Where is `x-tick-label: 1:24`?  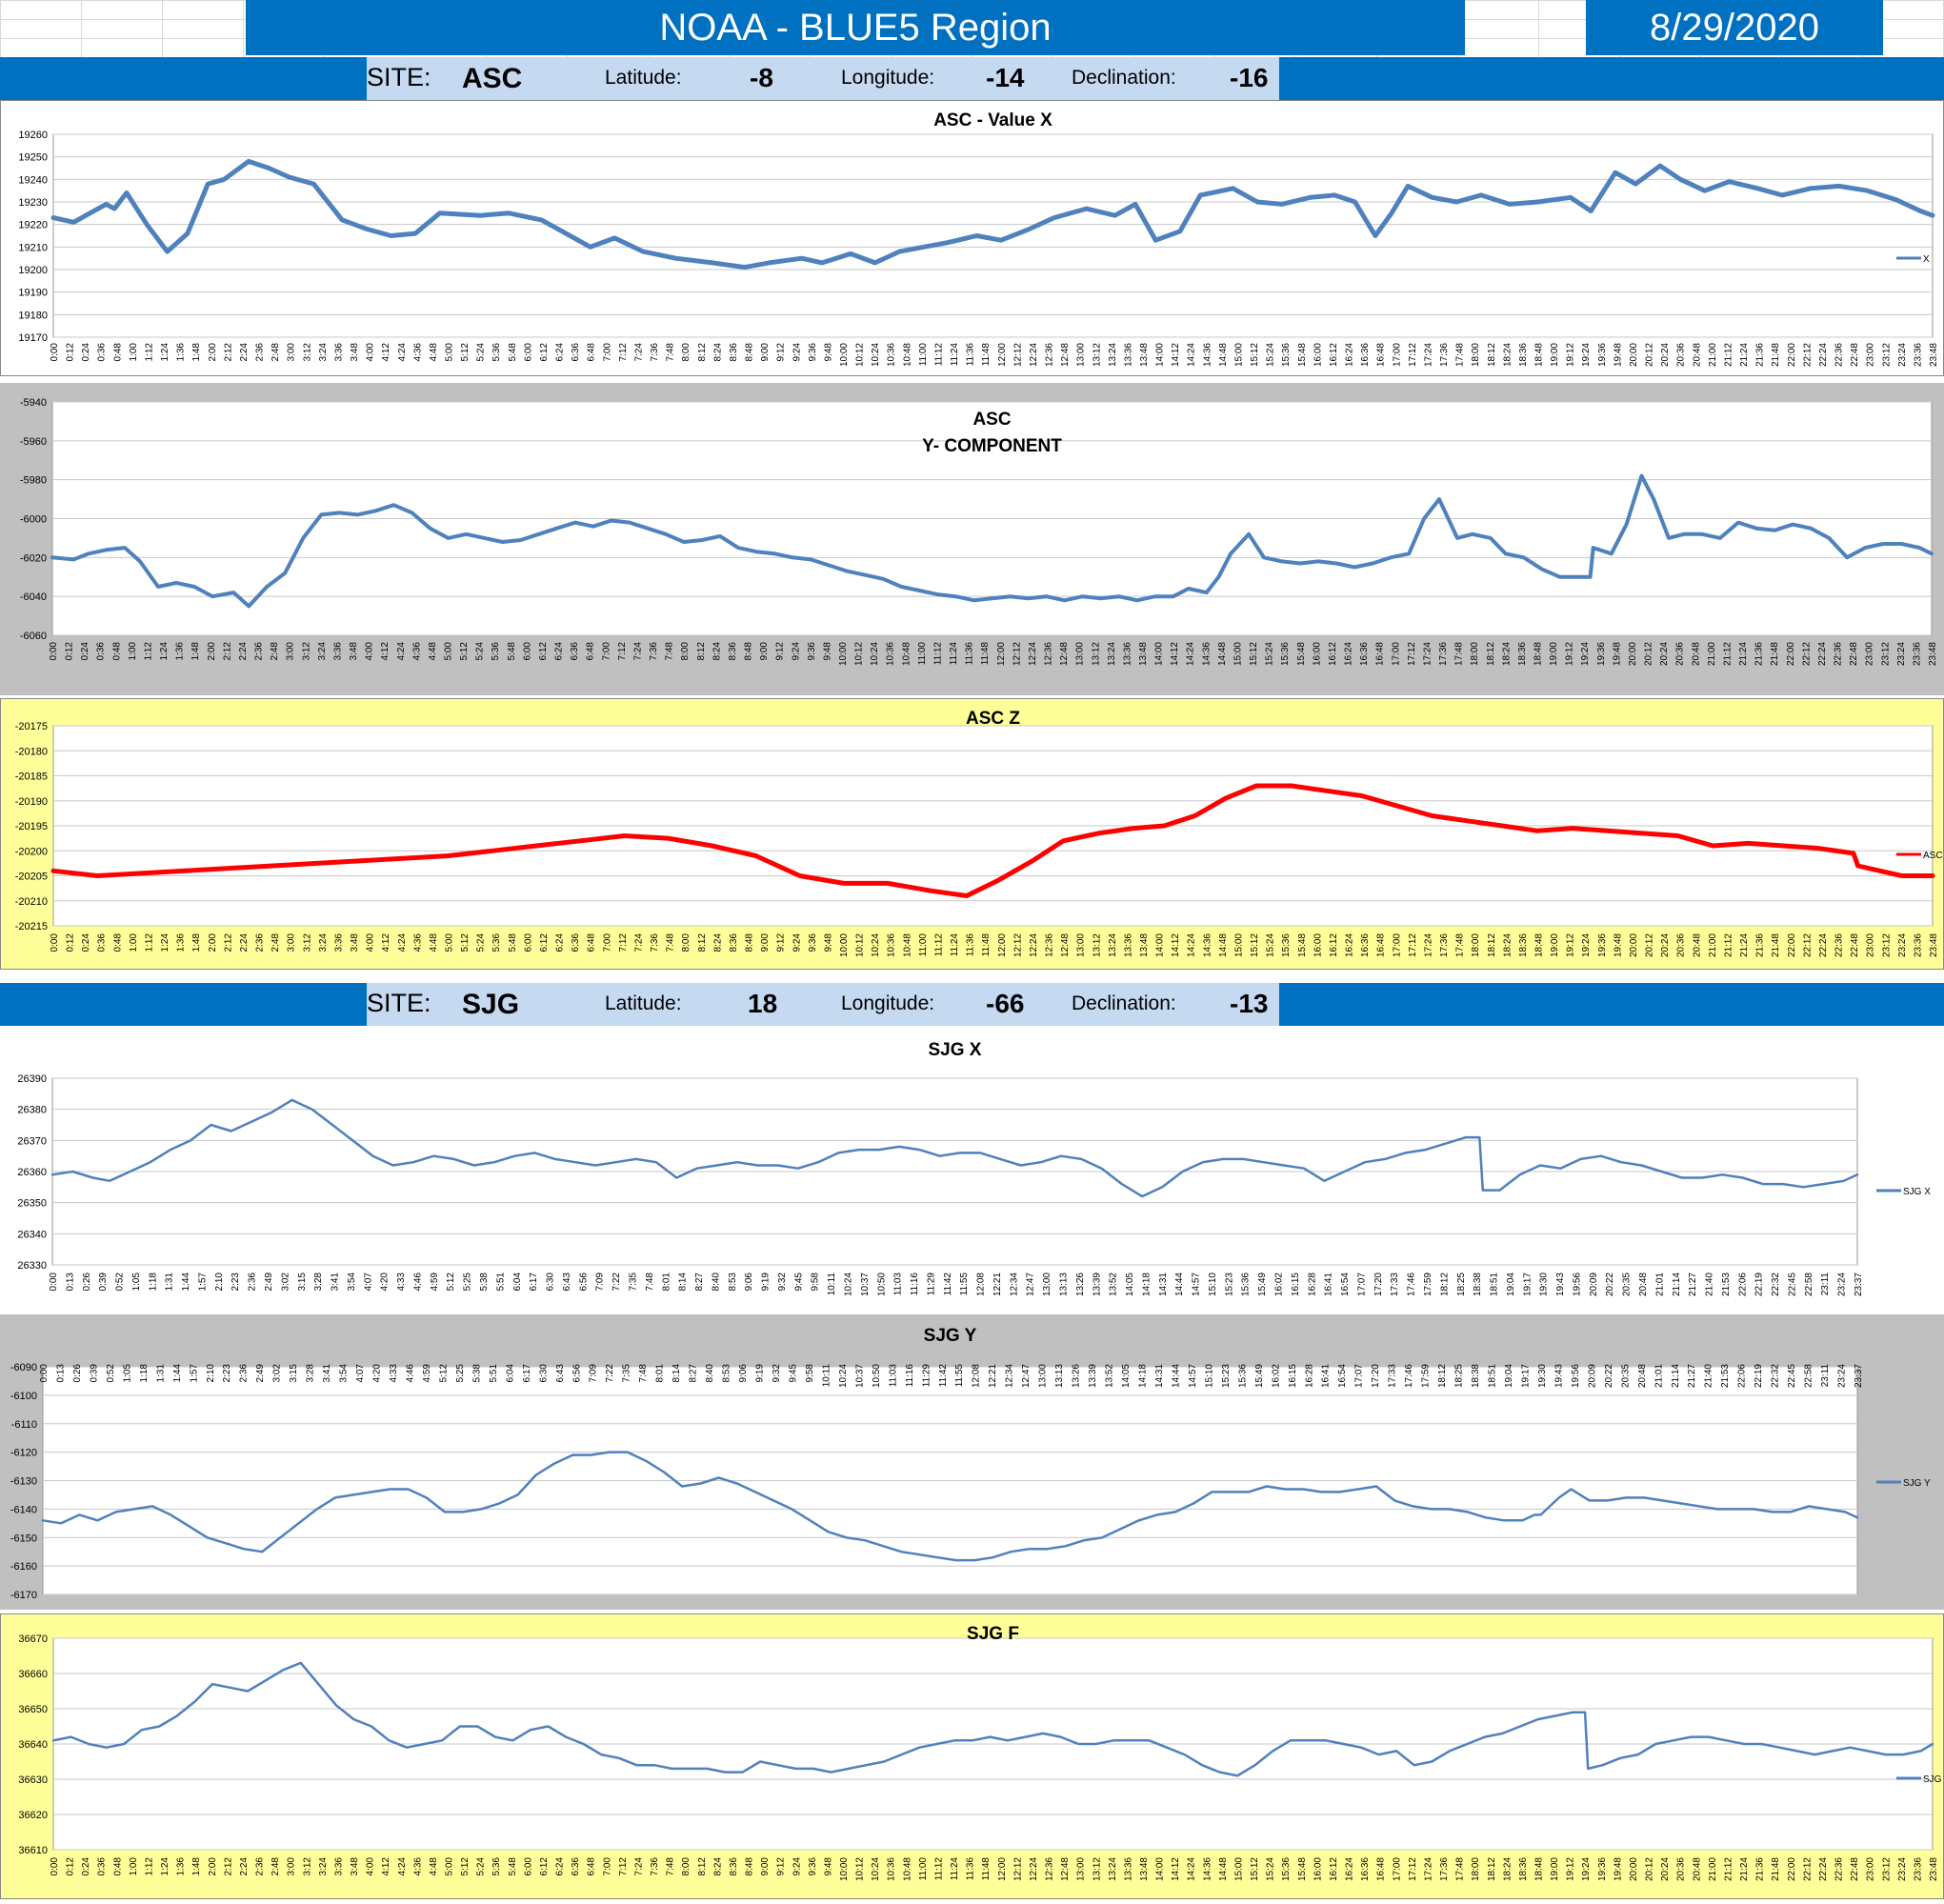
x-tick-label: 1:24 is located at coordinates (165, 943).